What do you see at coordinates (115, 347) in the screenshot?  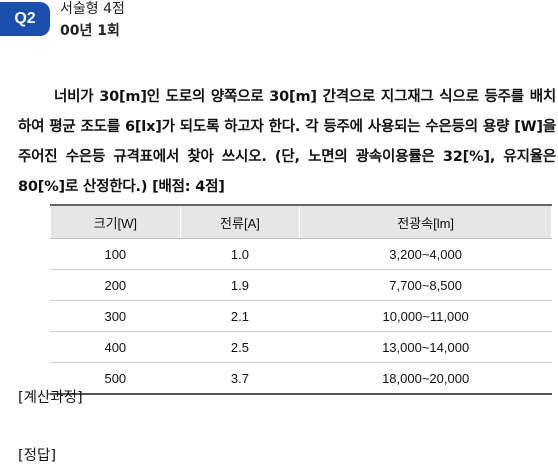 I see `cell-size: 400` at bounding box center [115, 347].